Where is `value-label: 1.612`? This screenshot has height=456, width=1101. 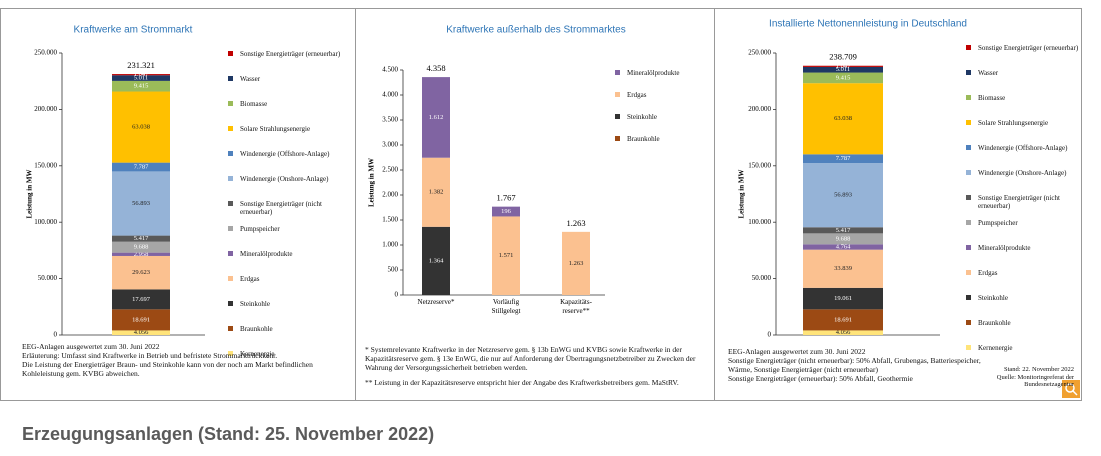
value-label: 1.612 is located at coordinates (436, 117).